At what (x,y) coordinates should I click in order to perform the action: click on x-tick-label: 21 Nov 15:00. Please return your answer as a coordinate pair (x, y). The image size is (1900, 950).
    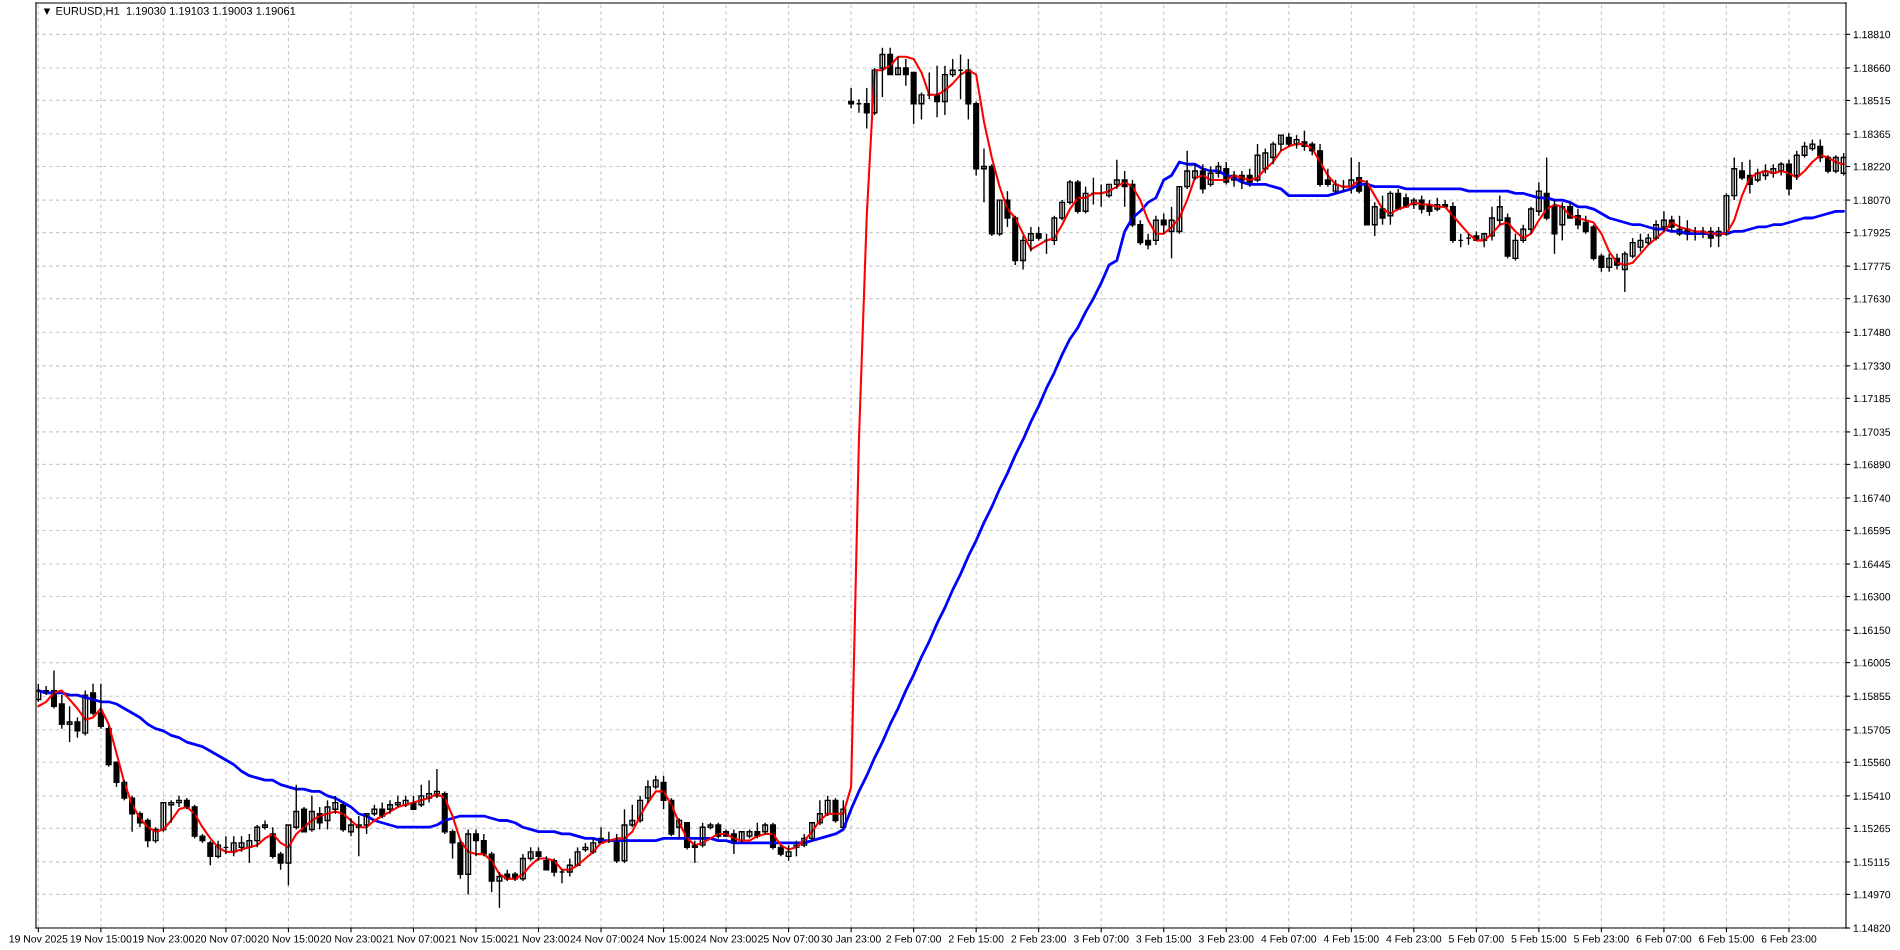
    Looking at the image, I should click on (476, 939).